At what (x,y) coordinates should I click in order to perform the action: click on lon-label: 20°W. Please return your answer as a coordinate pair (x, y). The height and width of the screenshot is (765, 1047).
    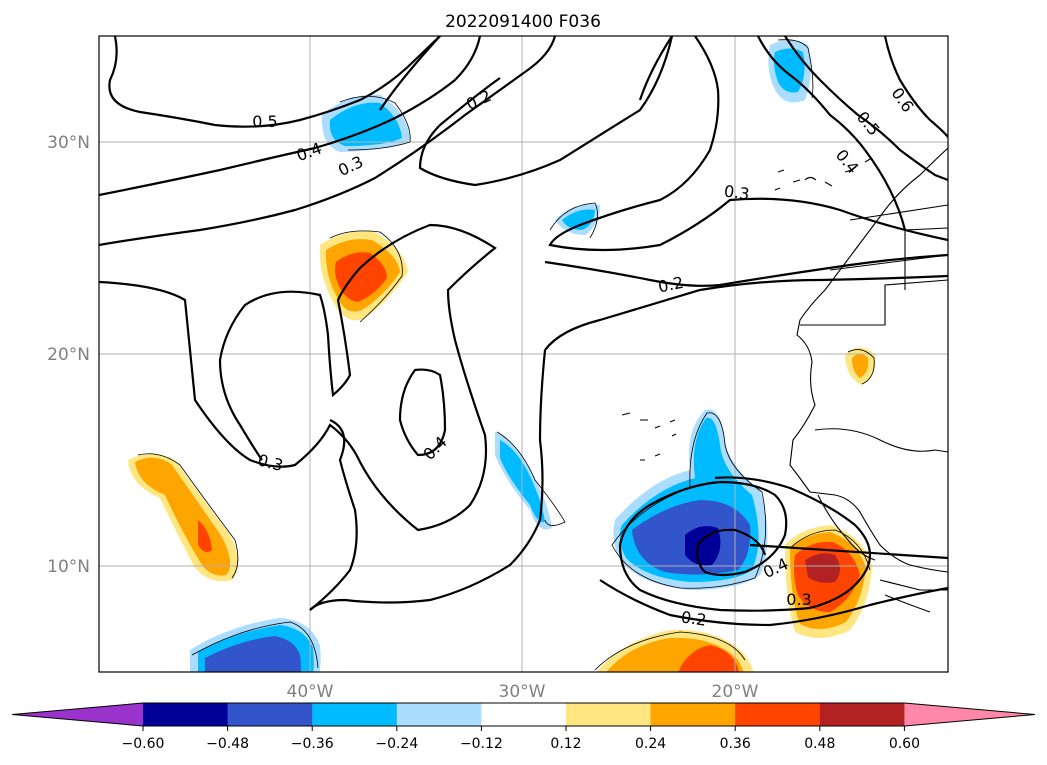
    Looking at the image, I should click on (735, 692).